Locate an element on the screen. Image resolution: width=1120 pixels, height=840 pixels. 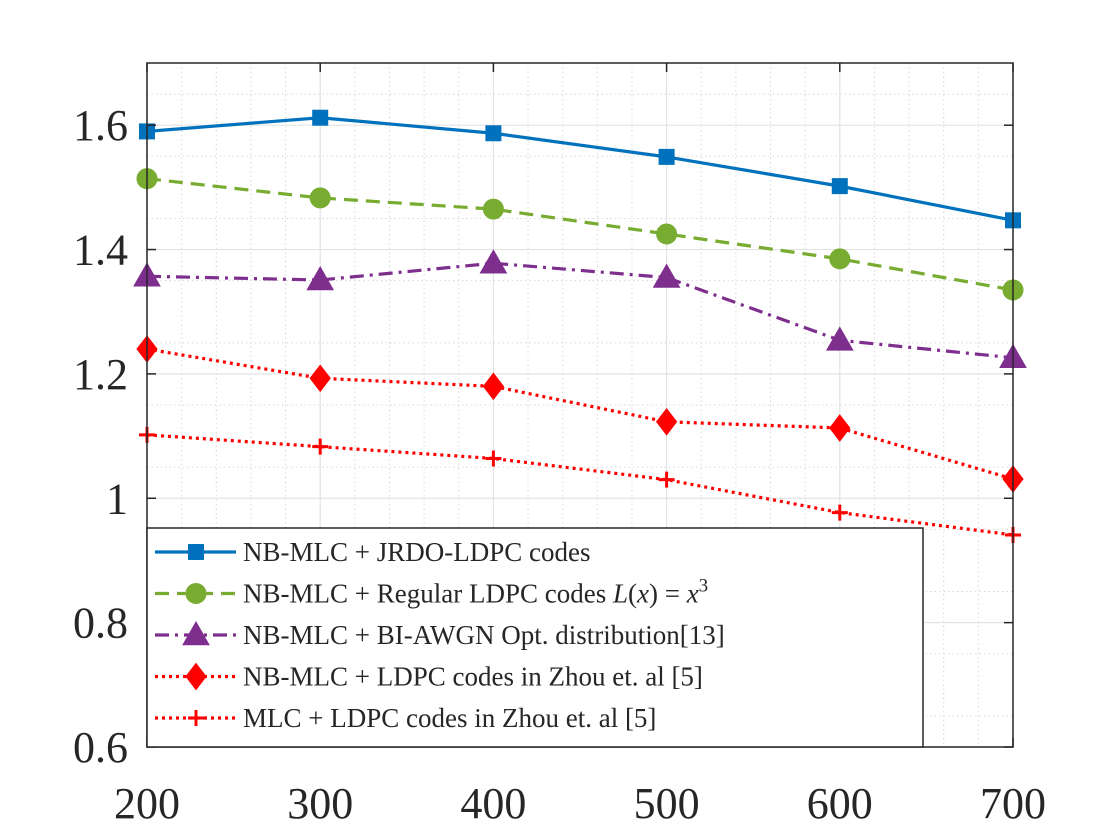
y-tick-label: 1.6 is located at coordinates (100, 125).